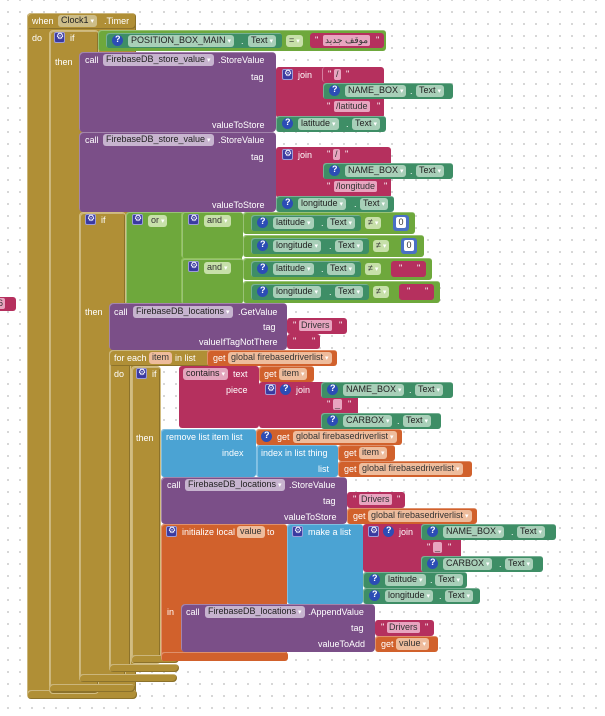 This screenshot has width=605, height=716. What do you see at coordinates (208, 453) in the screenshot?
I see `remove-list-item-block: remove list item list index` at bounding box center [208, 453].